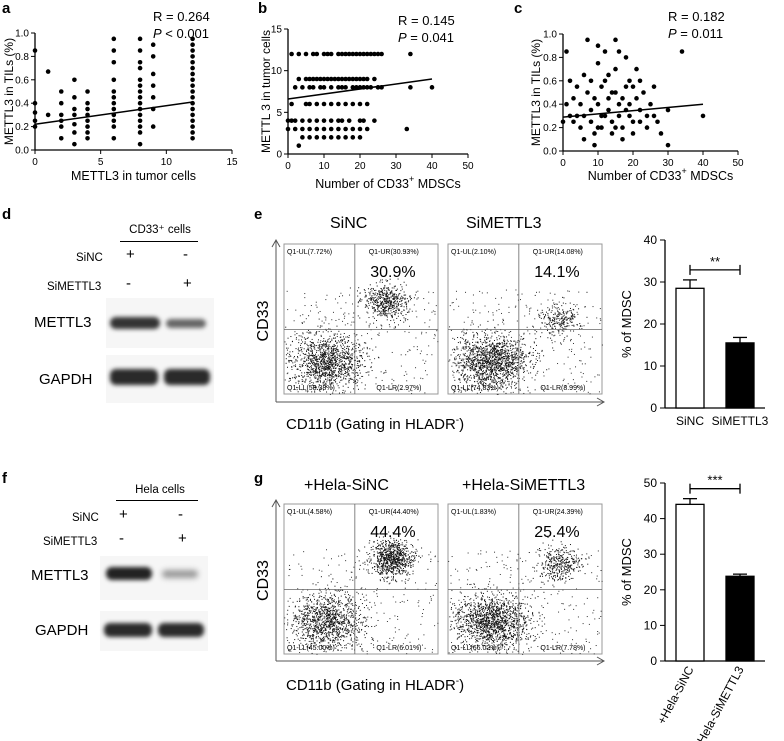  I want to click on flow-e-right-label-ur: Q1-UR(14.08%), so click(558, 252).